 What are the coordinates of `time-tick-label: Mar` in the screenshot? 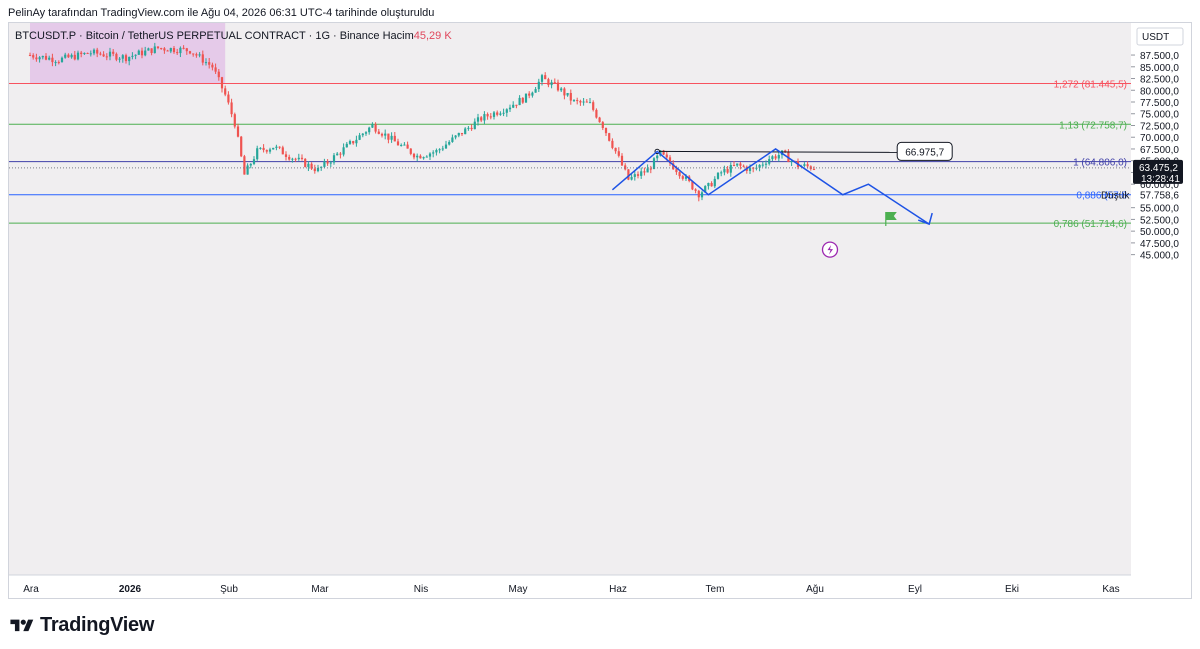 It's located at (320, 589).